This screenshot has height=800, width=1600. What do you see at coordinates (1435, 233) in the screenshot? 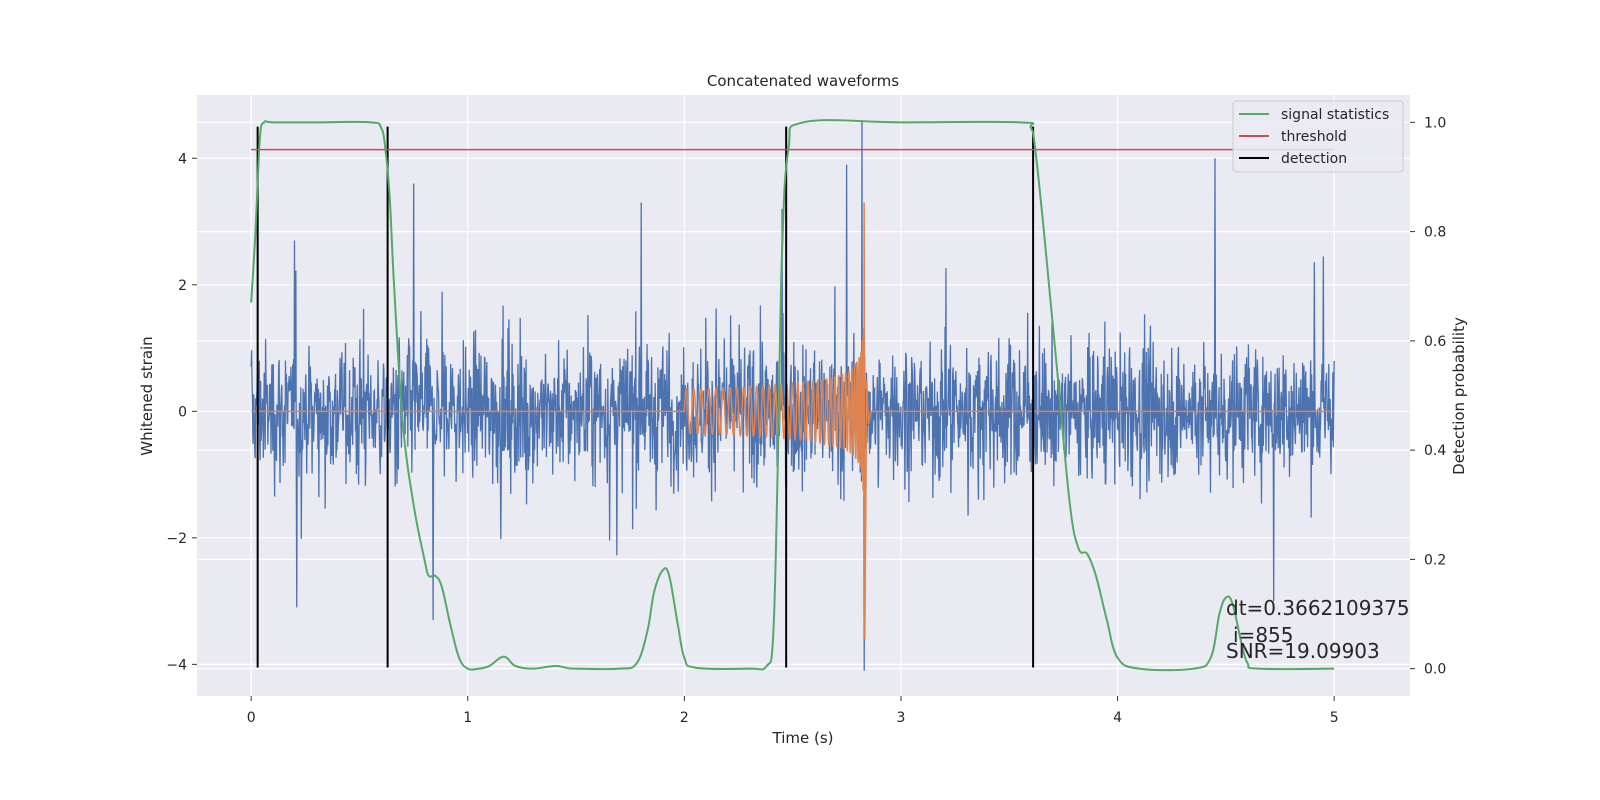
I see `y-right-tick-label: 0.8` at bounding box center [1435, 233].